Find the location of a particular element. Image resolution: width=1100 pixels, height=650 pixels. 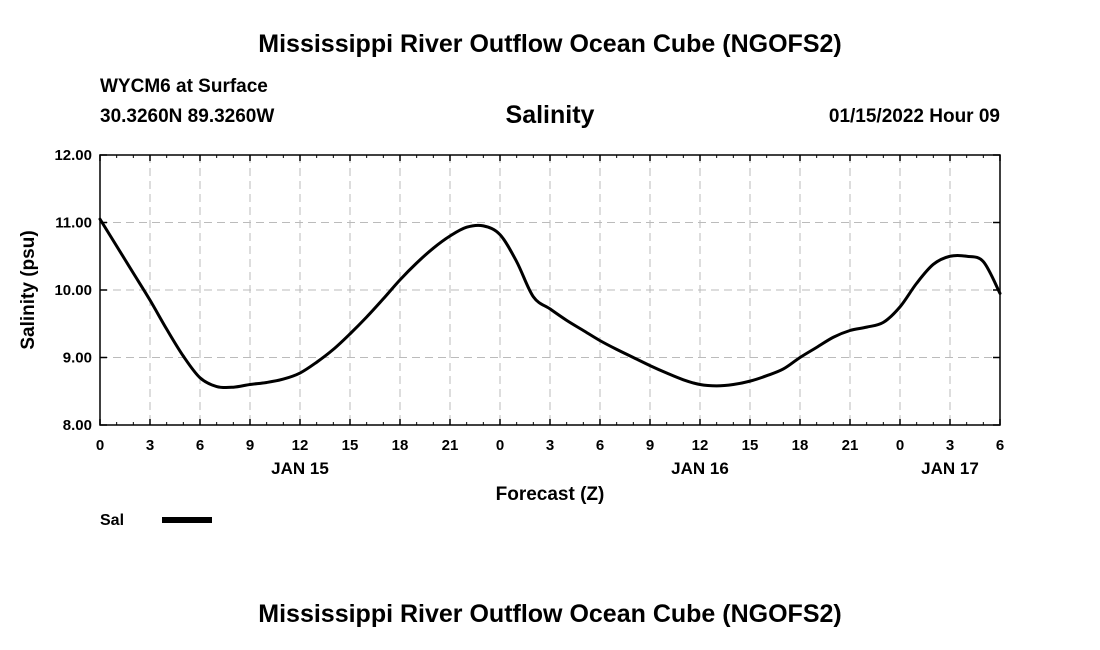

y-tick-label: 12.00 is located at coordinates (73, 155).